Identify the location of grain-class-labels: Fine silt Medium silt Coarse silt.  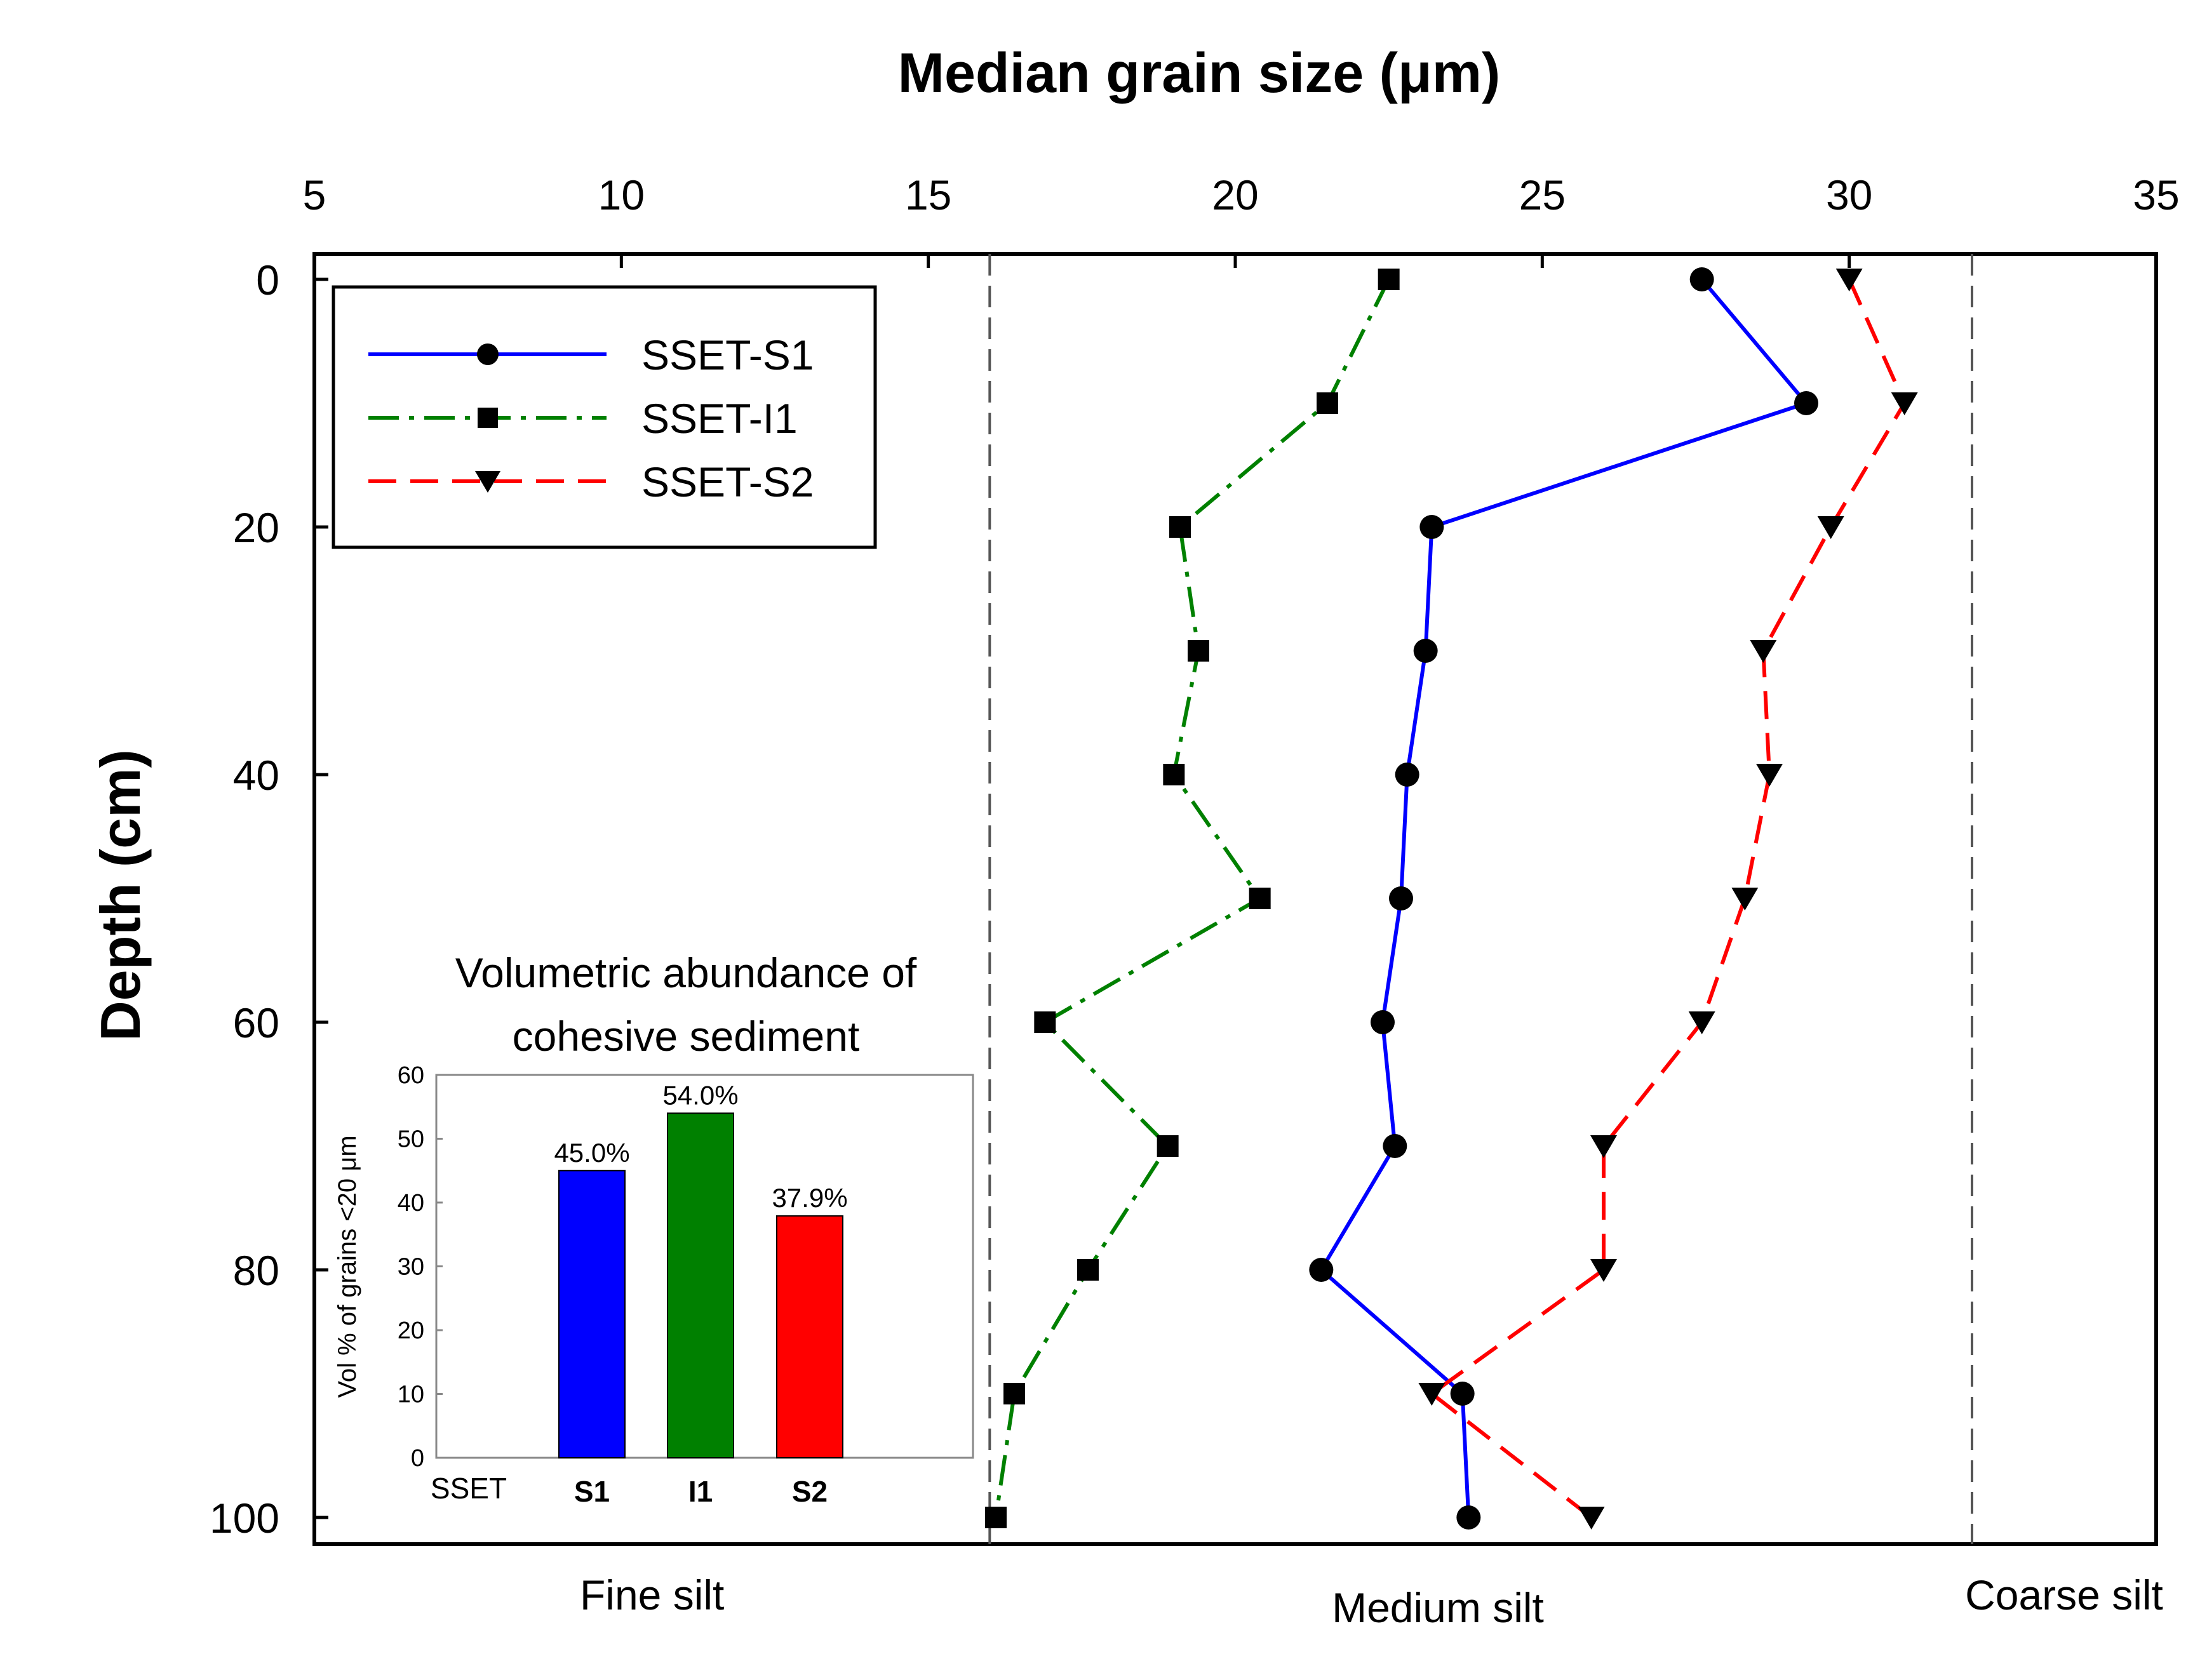
(1371, 1601).